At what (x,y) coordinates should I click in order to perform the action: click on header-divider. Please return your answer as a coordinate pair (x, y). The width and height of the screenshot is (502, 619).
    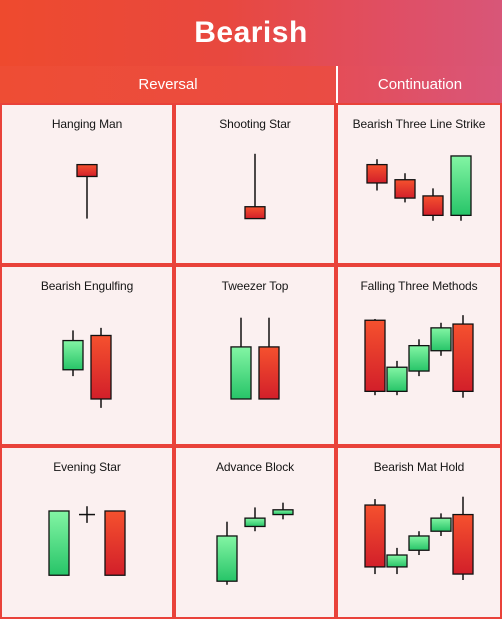
    Looking at the image, I should click on (337, 84).